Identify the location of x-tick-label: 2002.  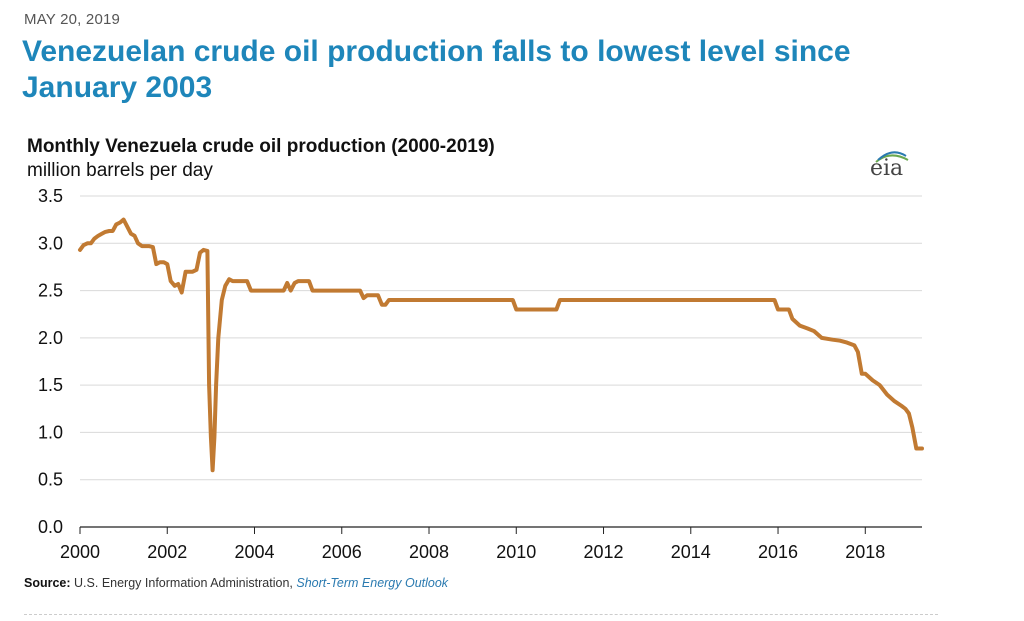
(167, 552).